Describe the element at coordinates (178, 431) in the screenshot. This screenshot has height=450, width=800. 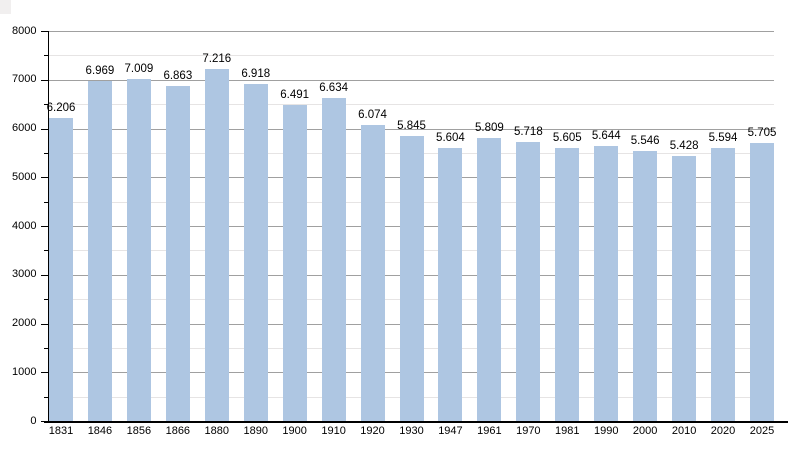
I see `x-axis-tick-label: 1866` at that location.